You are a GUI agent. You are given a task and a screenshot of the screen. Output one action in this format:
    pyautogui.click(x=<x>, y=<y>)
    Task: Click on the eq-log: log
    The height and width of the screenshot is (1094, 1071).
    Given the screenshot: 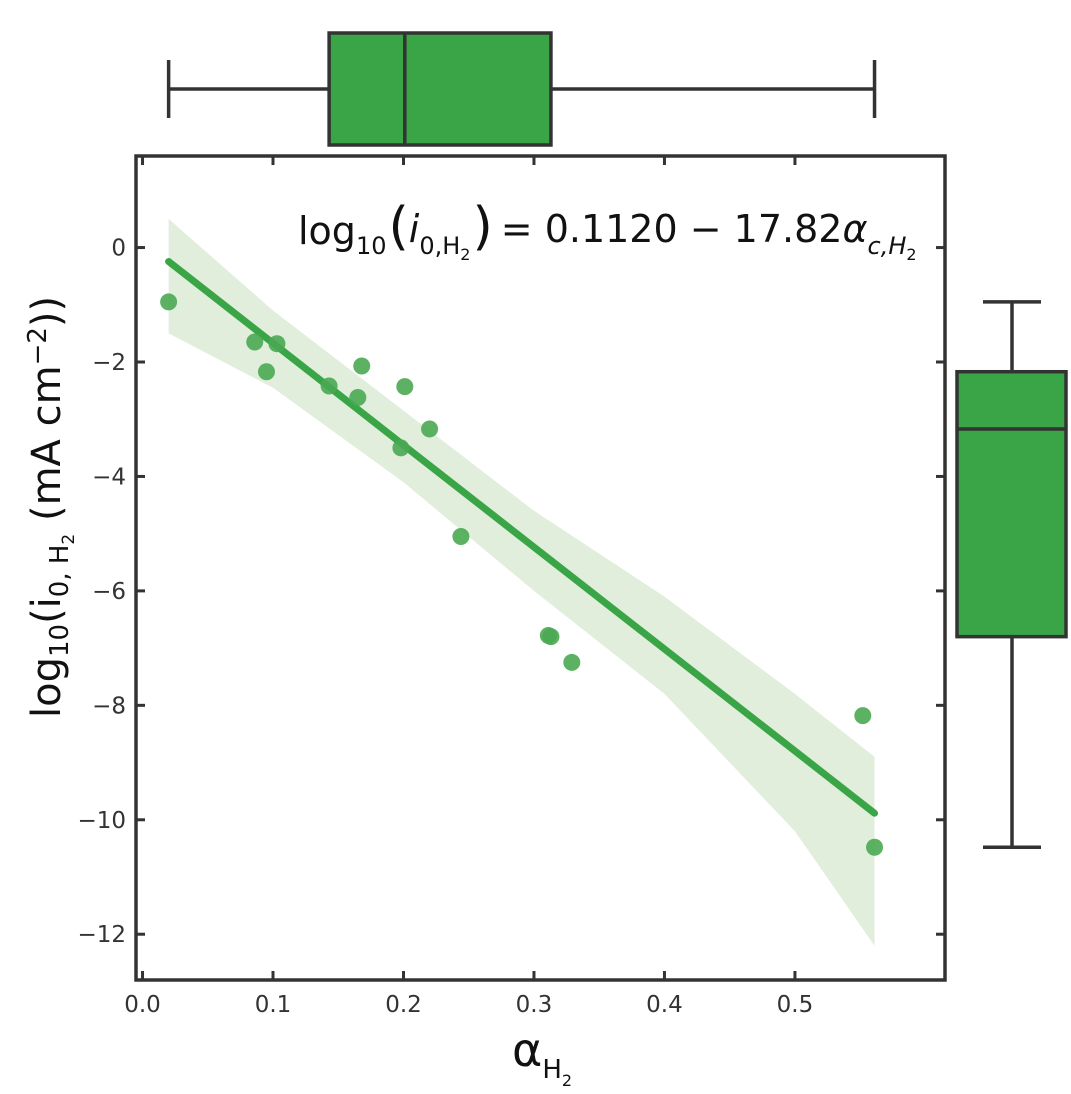 What is the action you would take?
    pyautogui.click(x=327, y=231)
    